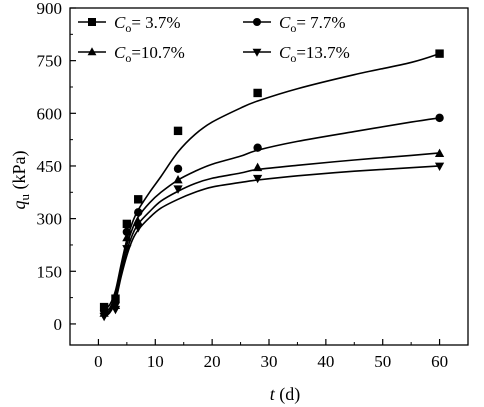 This screenshot has height=407, width=484. What do you see at coordinates (50, 9) in the screenshot?
I see `y-tick-label: 900` at bounding box center [50, 9].